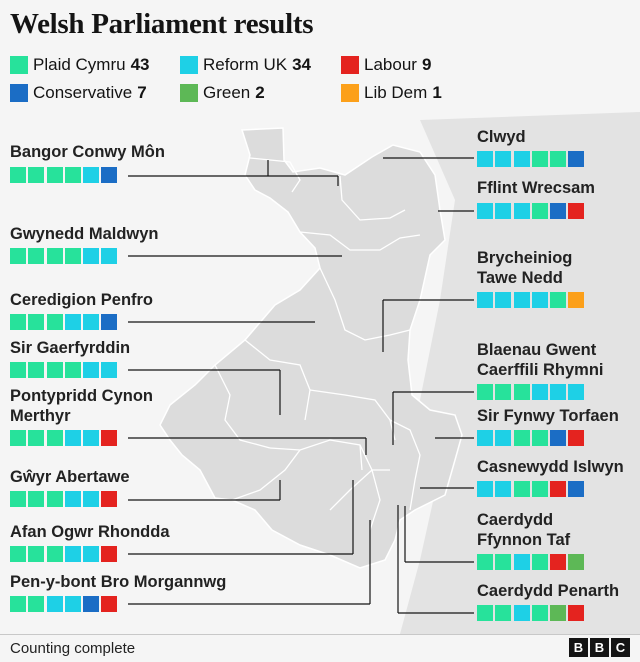 The height and width of the screenshot is (662, 640). Describe the element at coordinates (320, 634) in the screenshot. I see `footer-divider` at that location.